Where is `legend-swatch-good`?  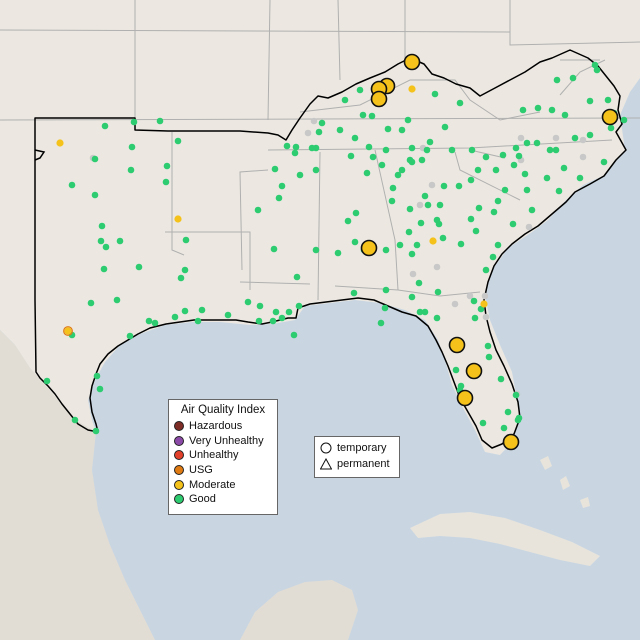 legend-swatch-good is located at coordinates (179, 499).